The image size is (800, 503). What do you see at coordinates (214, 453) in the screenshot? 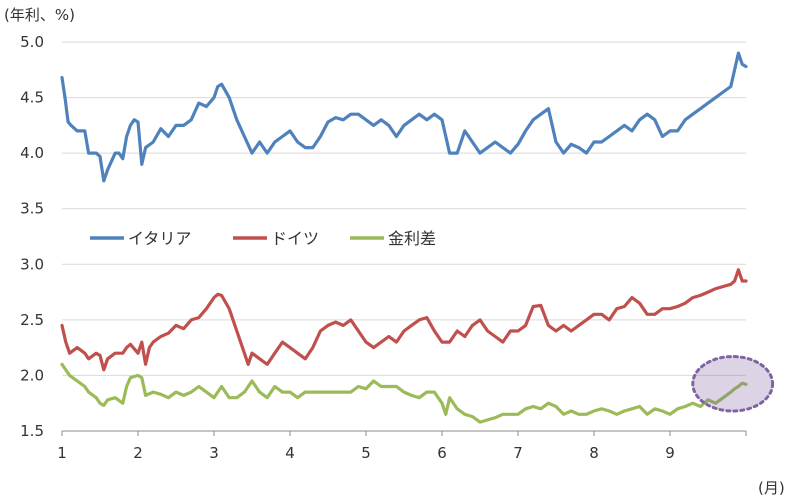
I see `x-tick-label: 3` at bounding box center [214, 453].